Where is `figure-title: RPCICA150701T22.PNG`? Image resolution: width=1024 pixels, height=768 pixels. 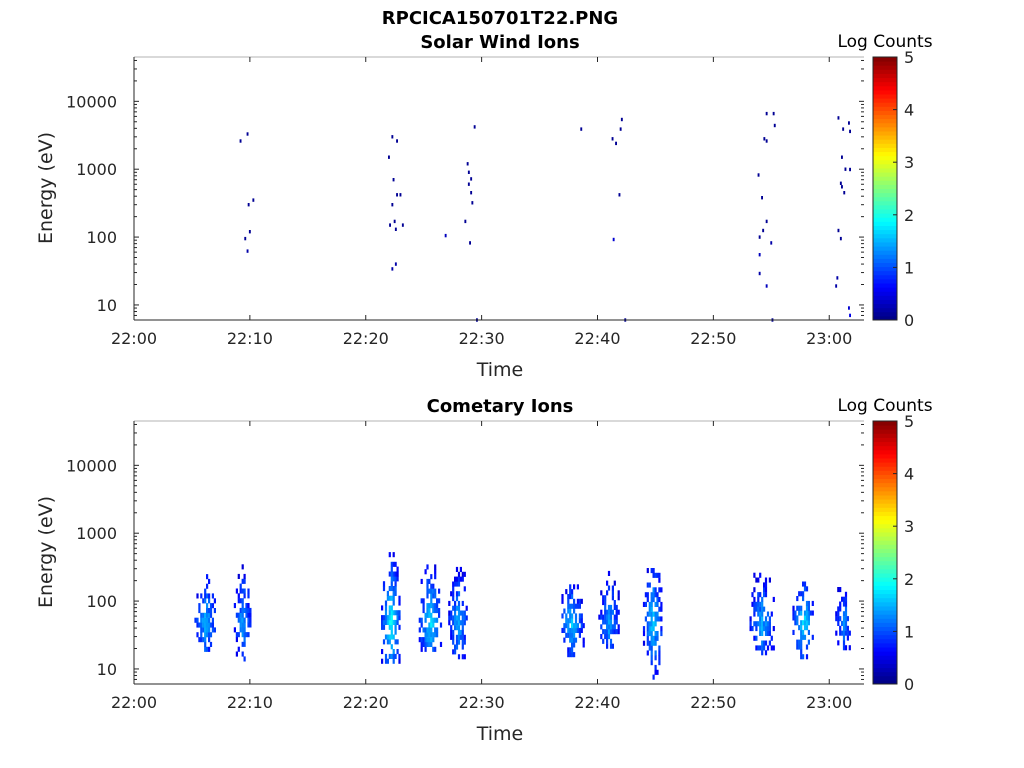
figure-title: RPCICA150701T22.PNG is located at coordinates (500, 18).